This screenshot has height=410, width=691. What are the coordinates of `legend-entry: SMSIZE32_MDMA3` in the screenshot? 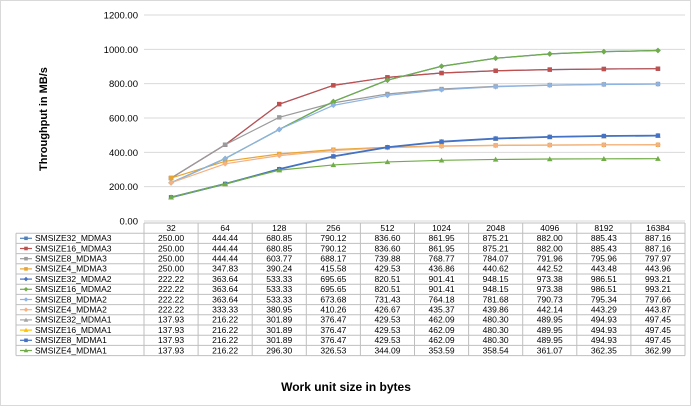 It's located at (73, 238).